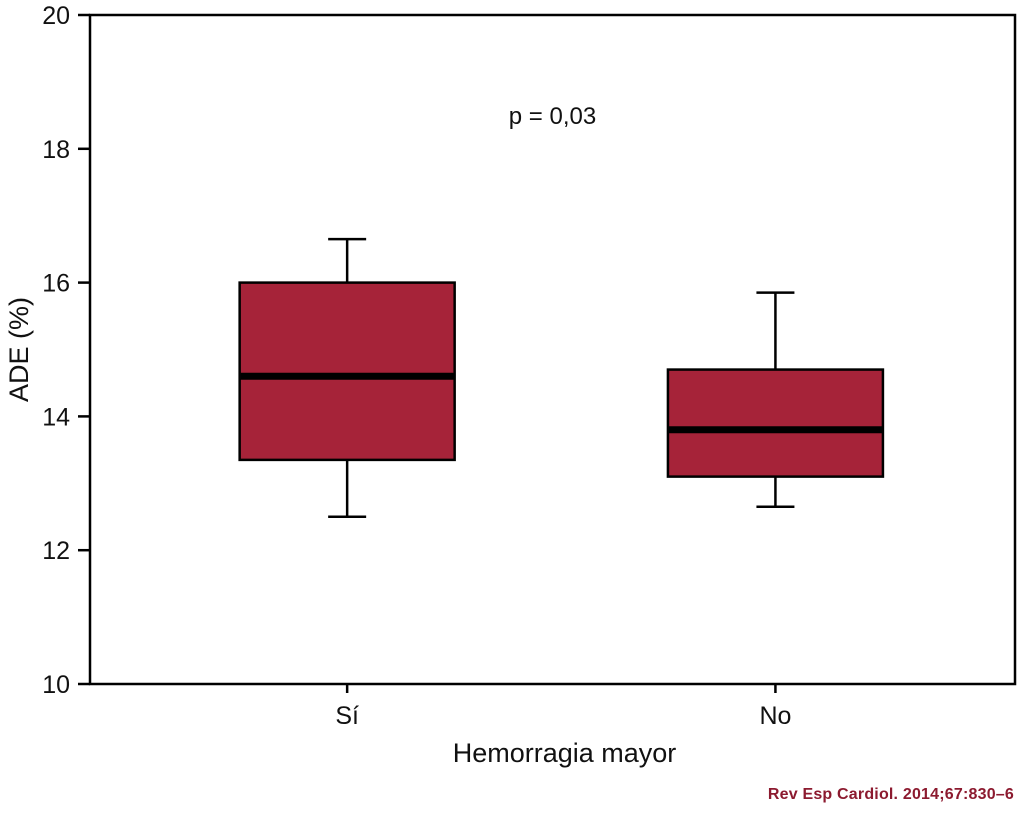 This screenshot has width=1024, height=814. I want to click on y-tick-label: 14, so click(56, 417).